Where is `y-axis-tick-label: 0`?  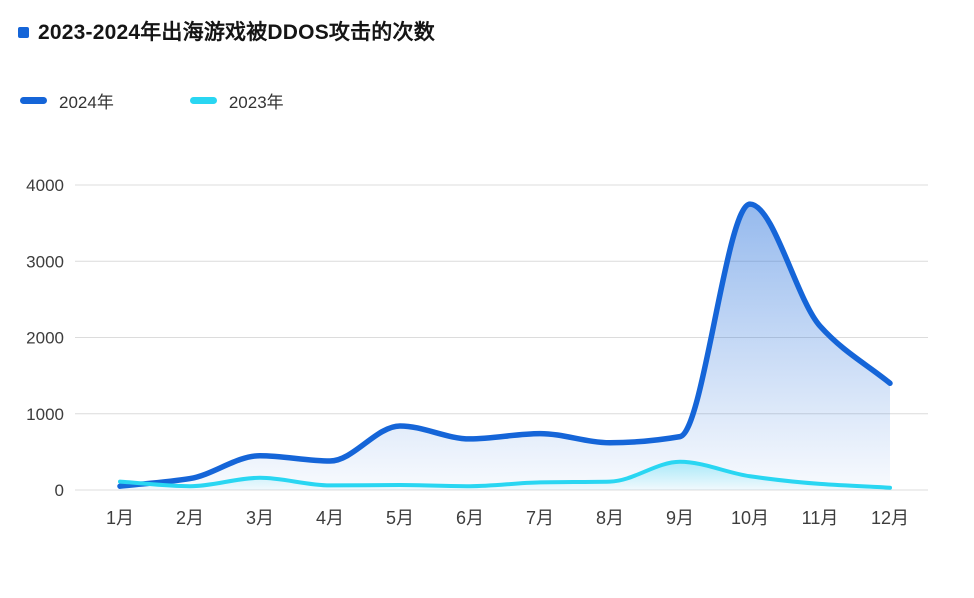 y-axis-tick-label: 0 is located at coordinates (59, 490).